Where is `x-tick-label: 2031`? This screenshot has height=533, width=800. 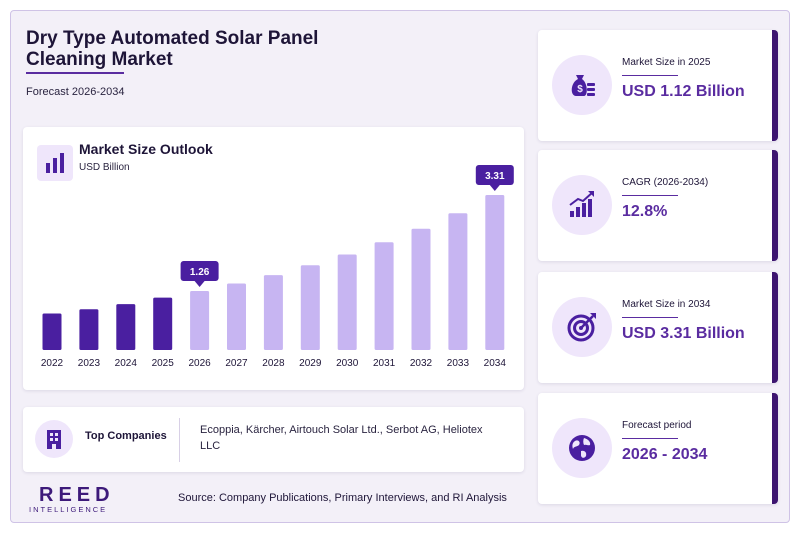 x-tick-label: 2031 is located at coordinates (384, 363).